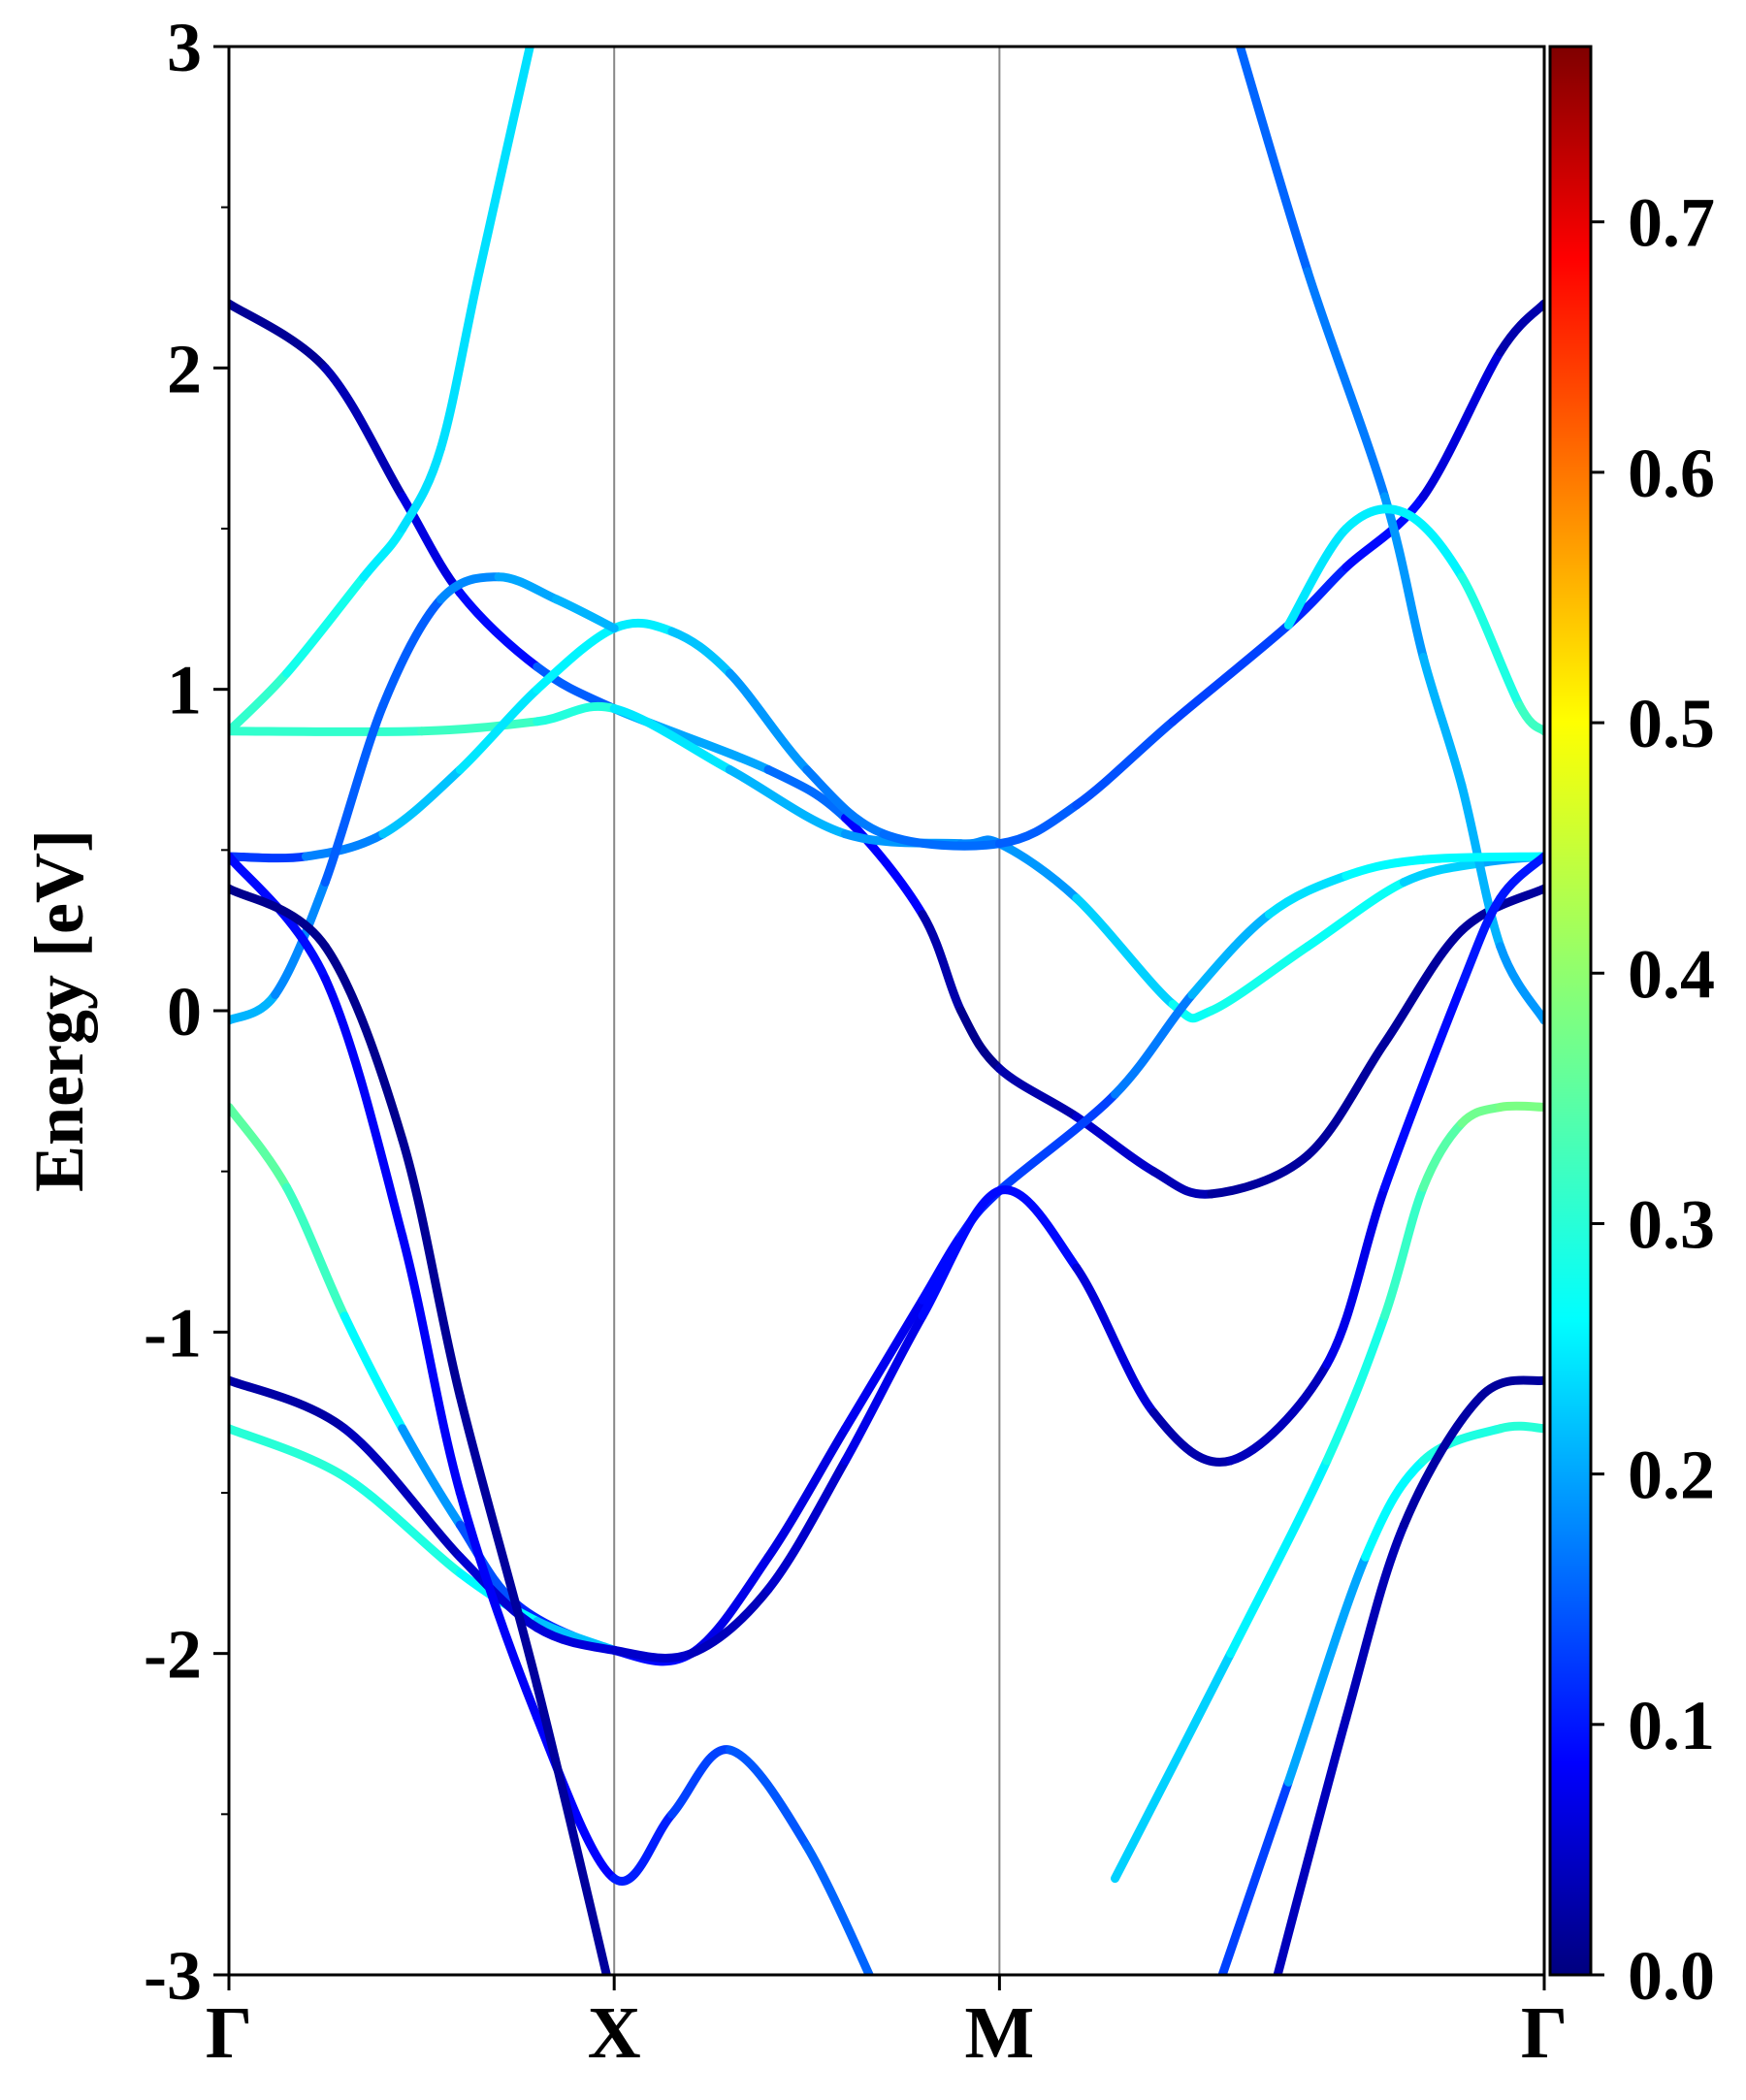  What do you see at coordinates (184, 1011) in the screenshot?
I see `y-tick-label: 0` at bounding box center [184, 1011].